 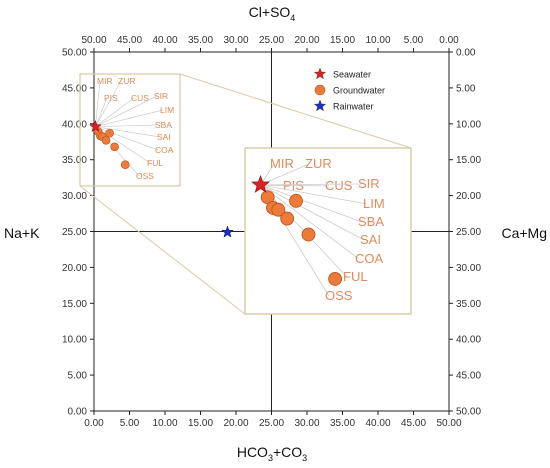 I want to click on left-tick-label: 30.00, so click(x=74, y=196).